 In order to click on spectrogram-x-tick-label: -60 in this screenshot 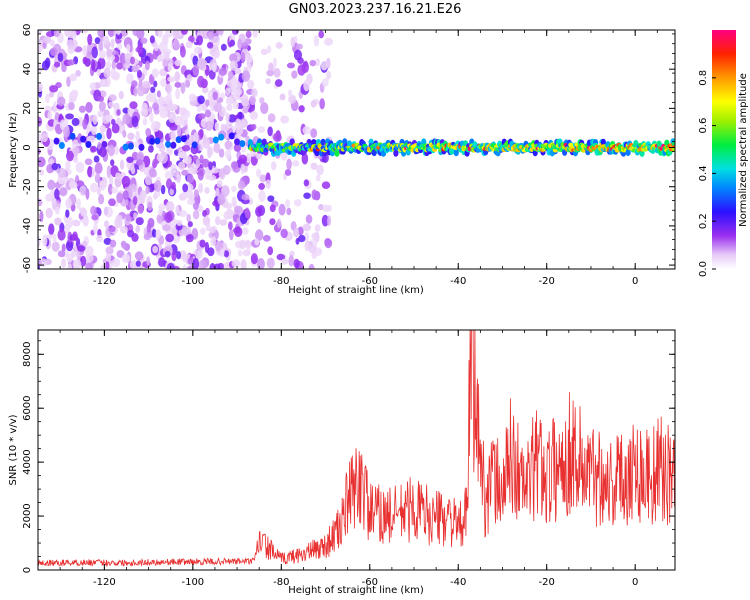, I will do `click(370, 281)`.